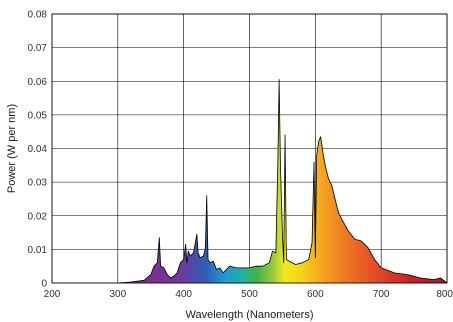  I want to click on x-tick-label: 800, so click(444, 294).